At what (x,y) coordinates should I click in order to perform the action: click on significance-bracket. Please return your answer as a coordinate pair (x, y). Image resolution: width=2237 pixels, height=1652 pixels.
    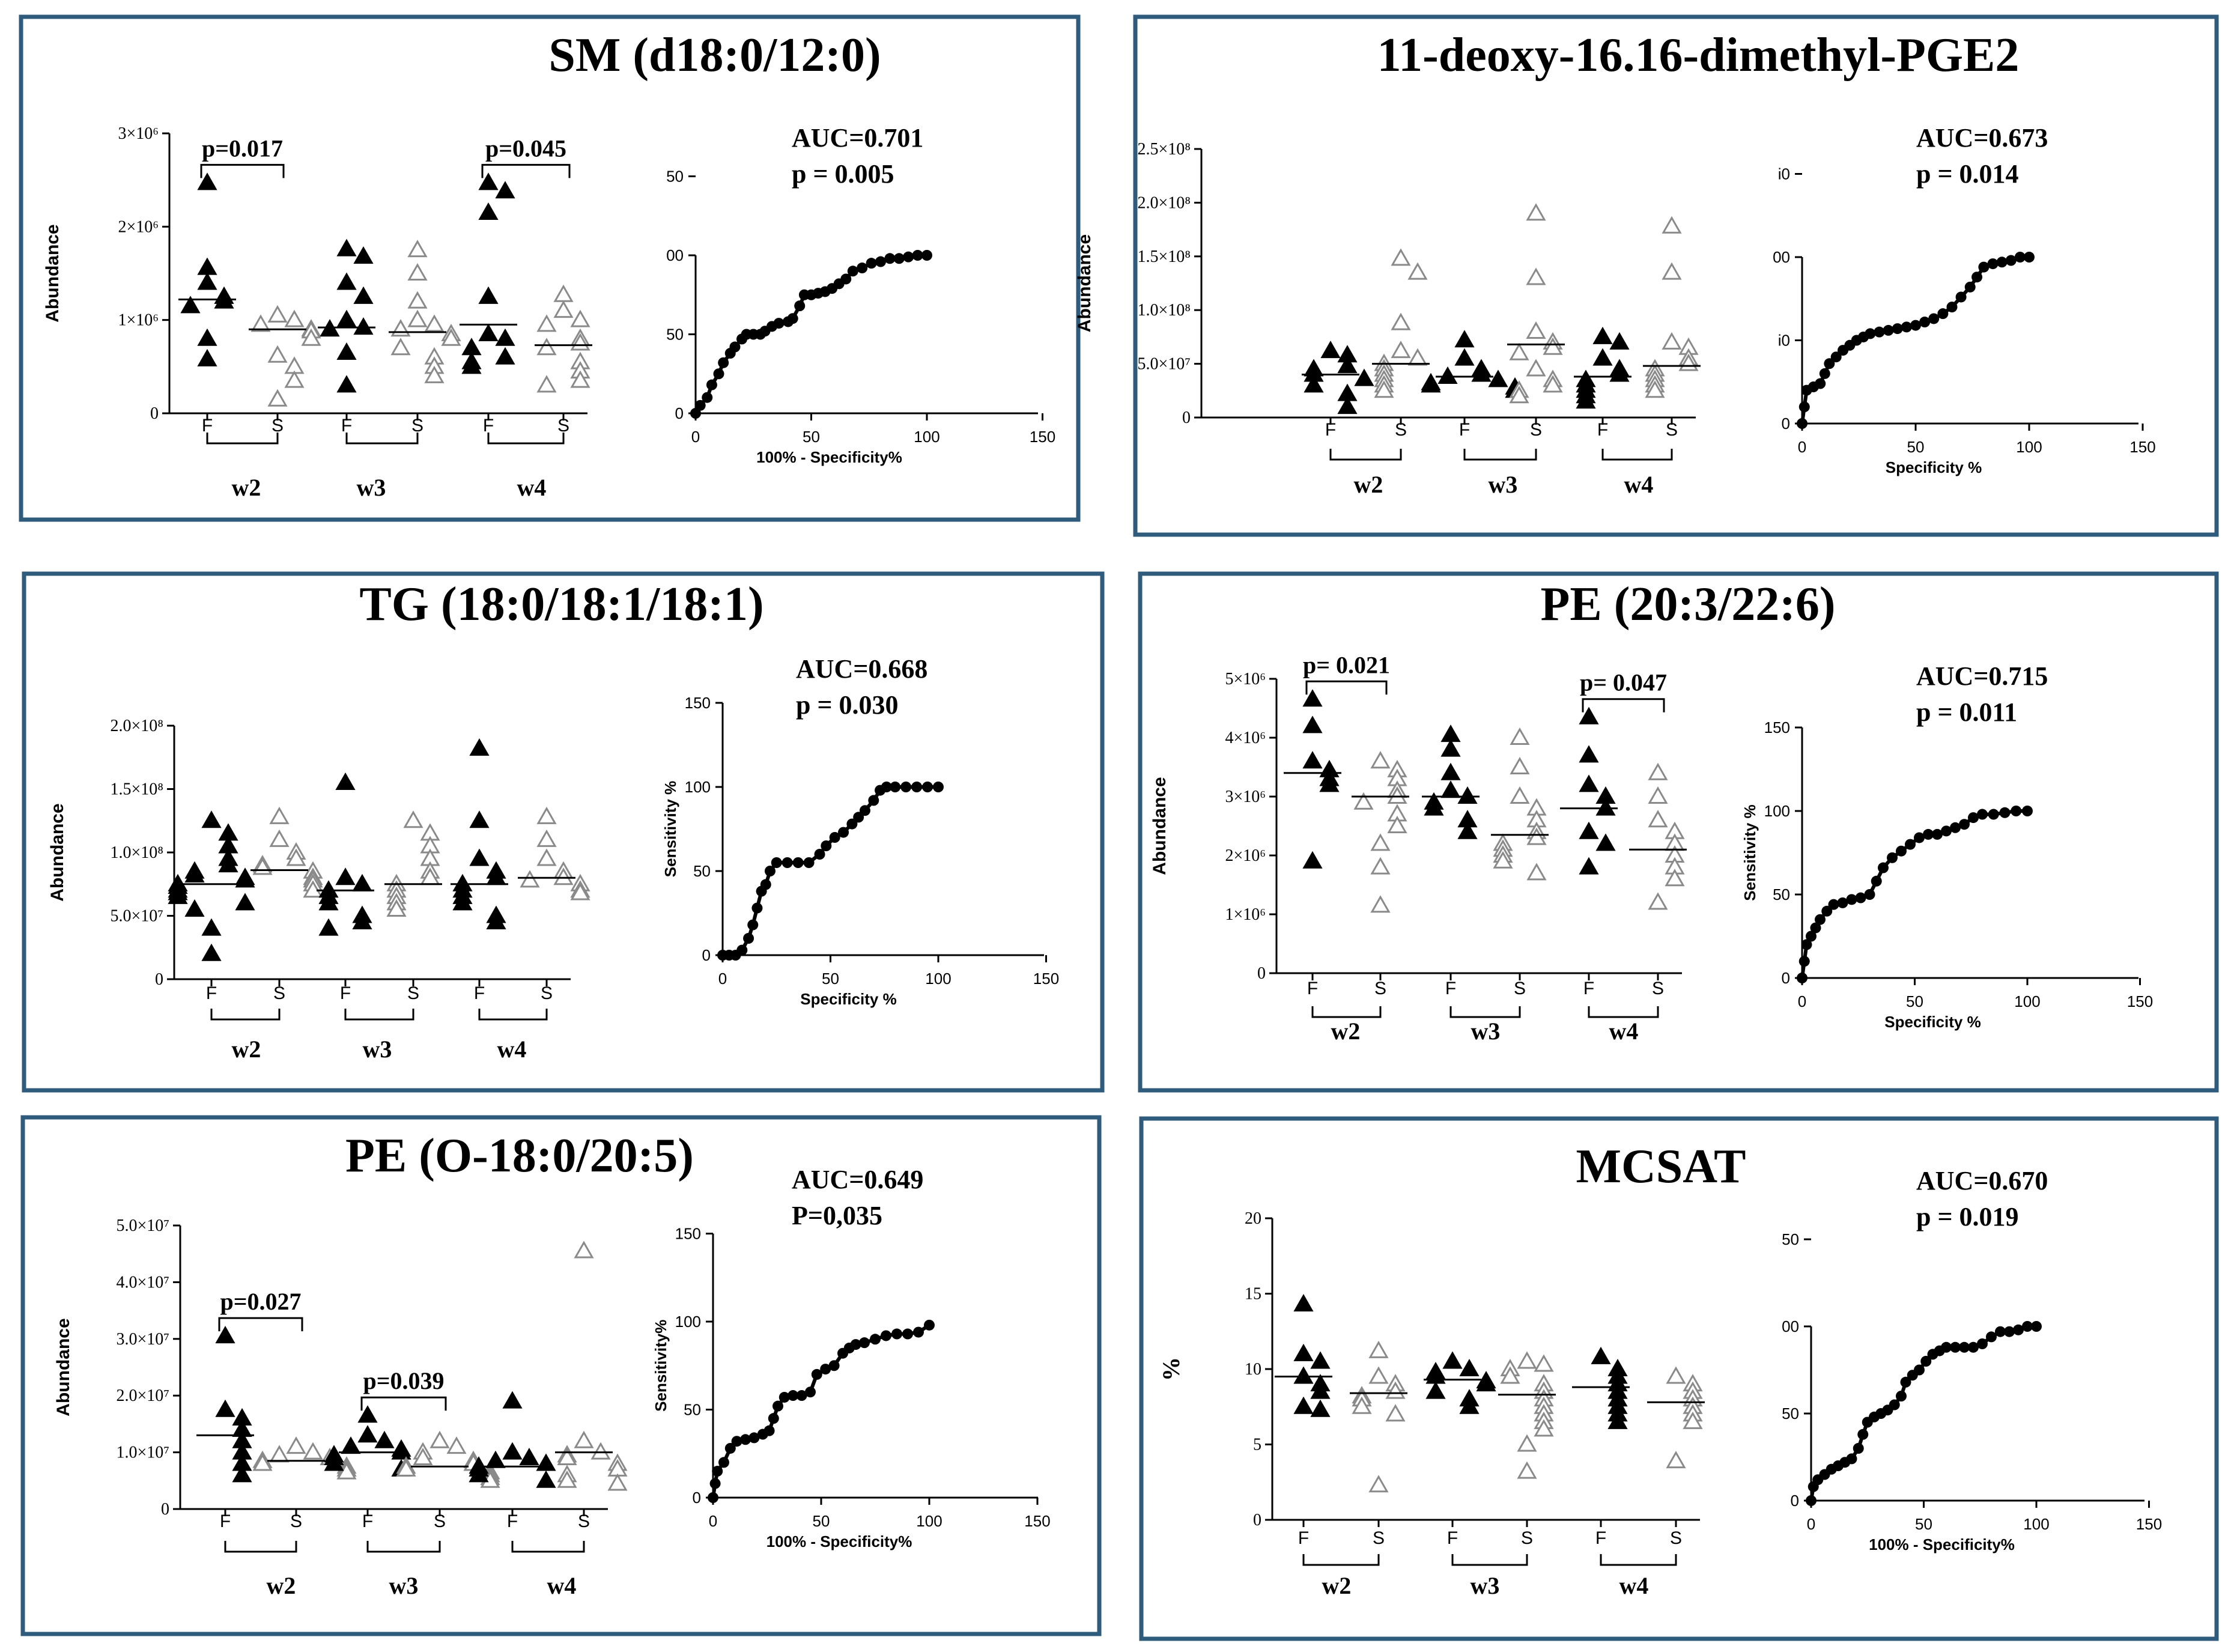
    Looking at the image, I should click on (242, 171).